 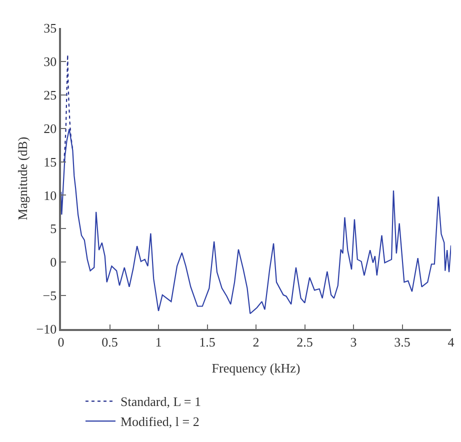 I want to click on x-tick-label: 1.5, so click(x=207, y=342).